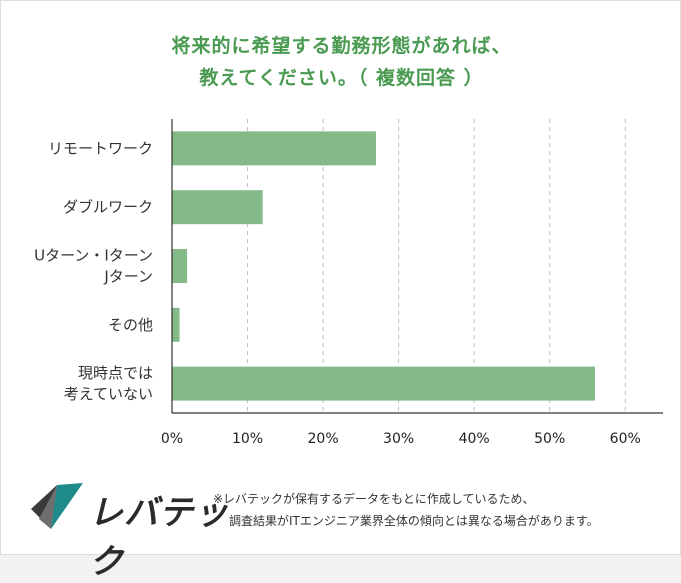  What do you see at coordinates (247, 439) in the screenshot?
I see `x-tick-label-10: 10%` at bounding box center [247, 439].